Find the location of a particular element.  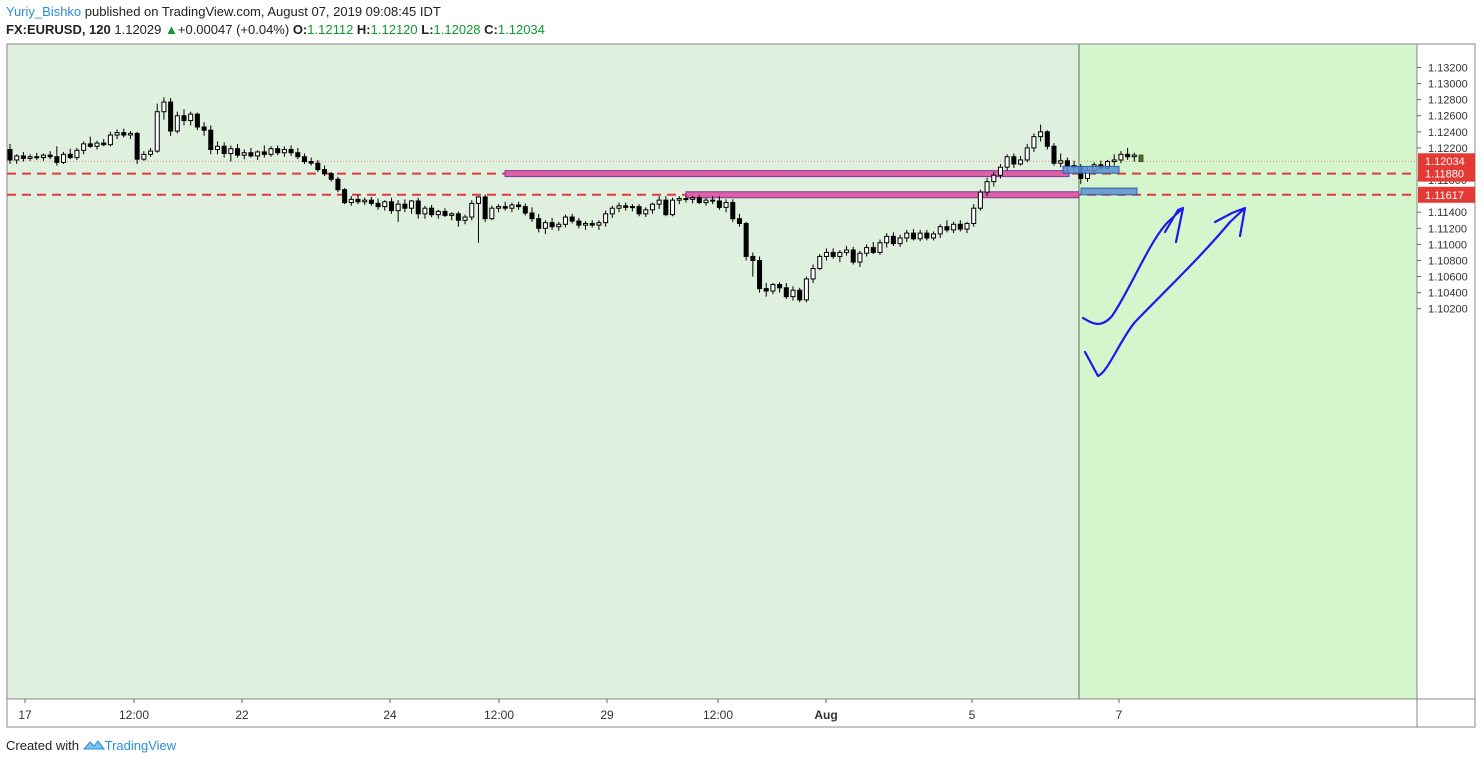

y-tick-label: 1.10600 is located at coordinates (1448, 278).